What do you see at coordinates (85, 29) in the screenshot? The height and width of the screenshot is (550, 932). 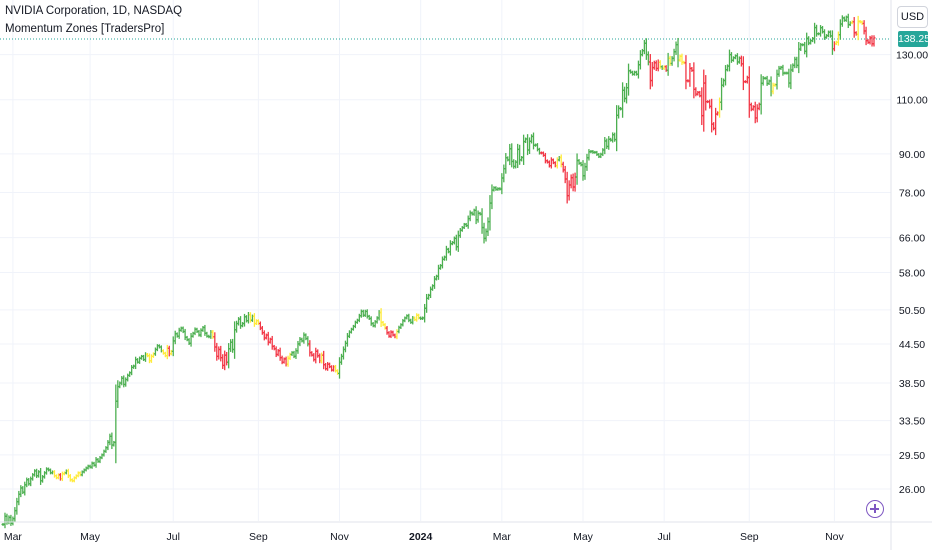 I see `indicator-legend: Momentum Zones [TradersPro]` at bounding box center [85, 29].